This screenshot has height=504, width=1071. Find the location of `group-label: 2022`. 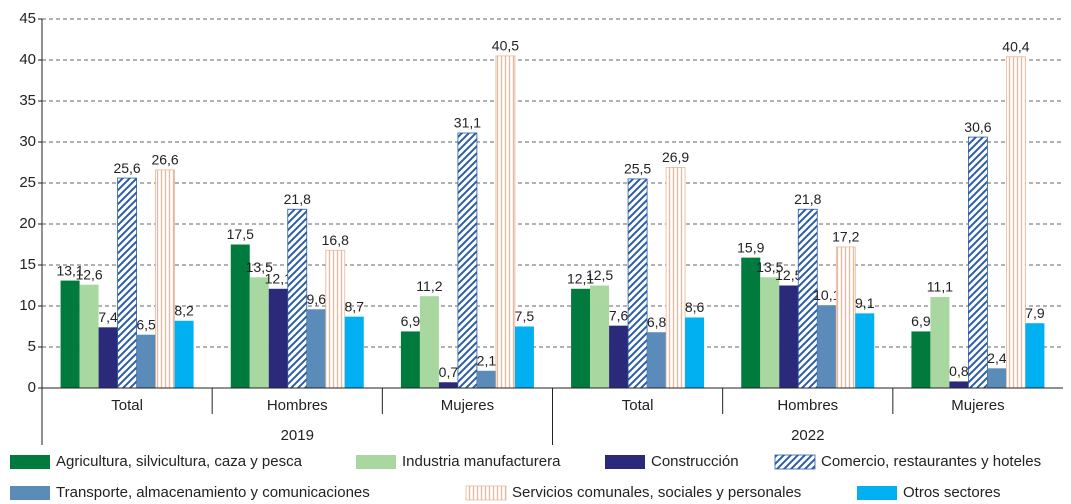

group-label: 2022 is located at coordinates (807, 435).